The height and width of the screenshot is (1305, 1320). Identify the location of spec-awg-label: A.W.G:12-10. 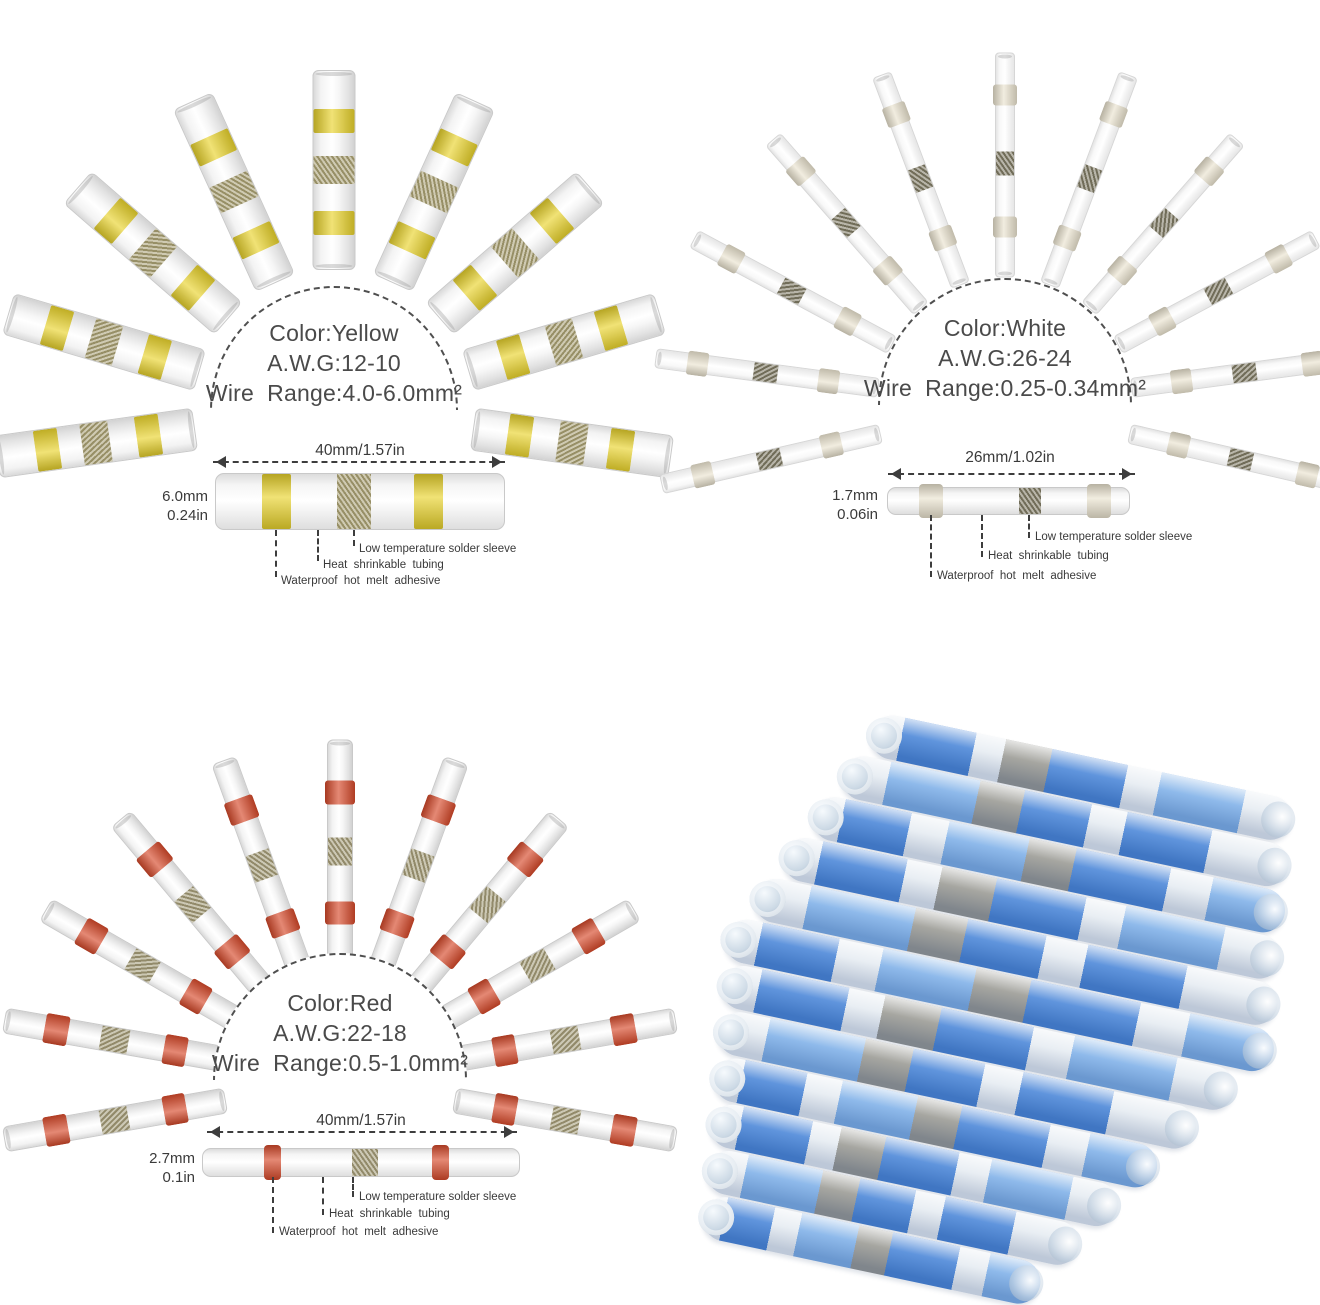
(334, 363).